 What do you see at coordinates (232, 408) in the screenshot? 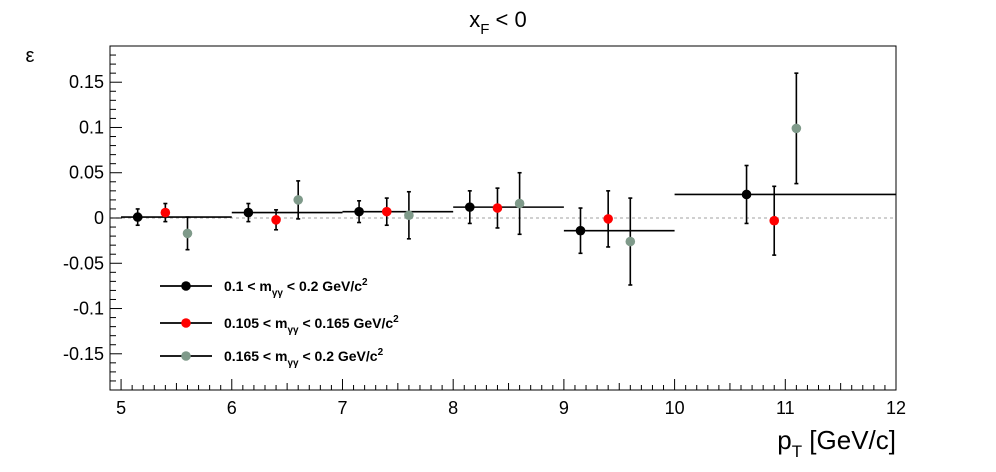
I see `x-tick-label: 6` at bounding box center [232, 408].